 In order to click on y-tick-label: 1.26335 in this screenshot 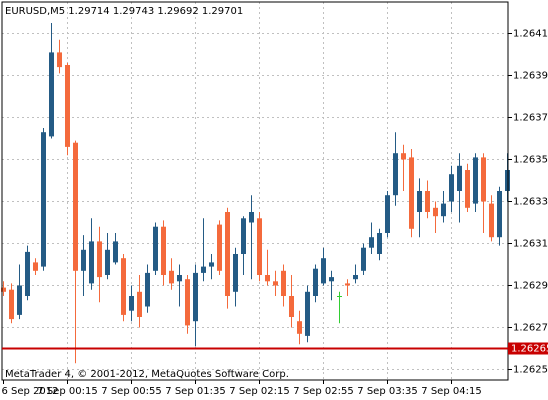, I will do `click(530, 202)`.